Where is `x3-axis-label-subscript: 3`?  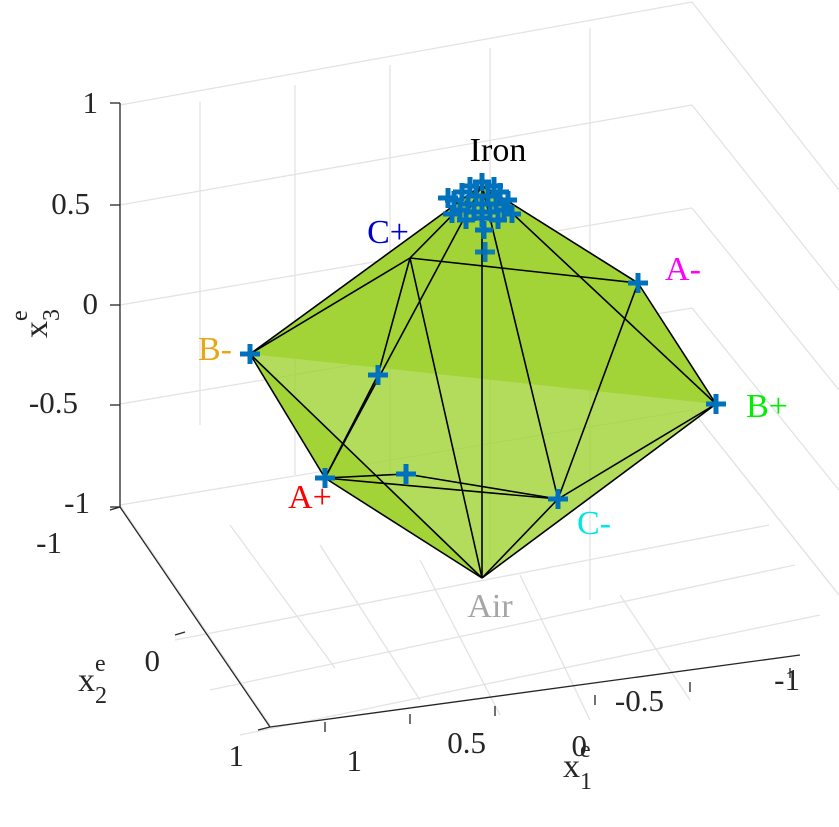
x3-axis-label-subscript: 3 is located at coordinates (52, 315).